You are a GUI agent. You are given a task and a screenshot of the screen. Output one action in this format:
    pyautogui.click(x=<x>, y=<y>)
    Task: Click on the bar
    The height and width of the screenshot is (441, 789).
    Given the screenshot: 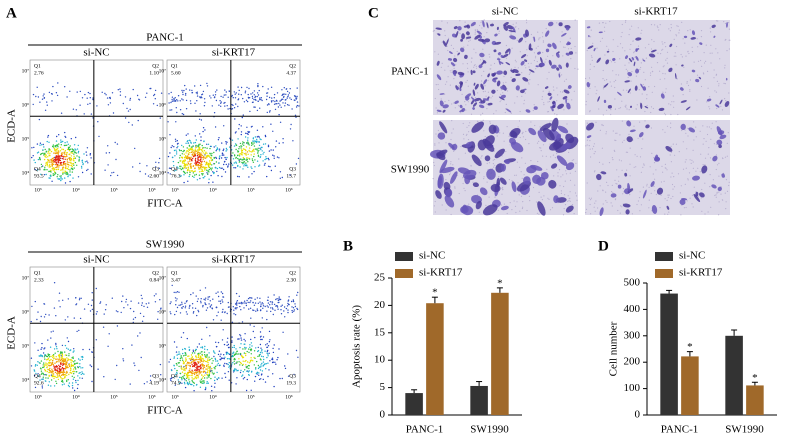 What is the action you would take?
    pyautogui.click(x=669, y=354)
    